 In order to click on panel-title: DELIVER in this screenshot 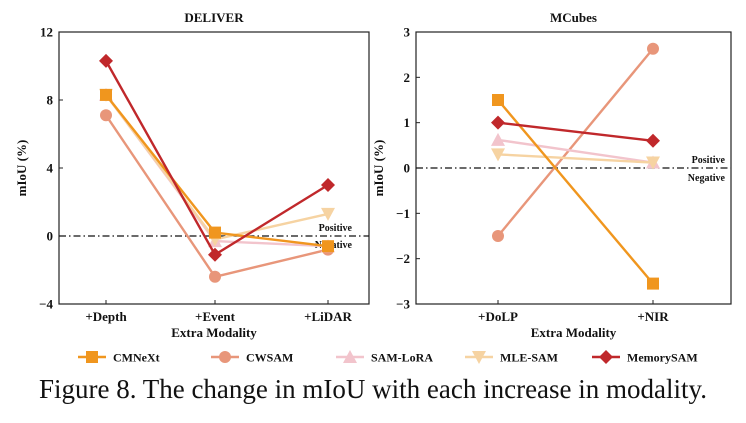, I will do `click(214, 17)`.